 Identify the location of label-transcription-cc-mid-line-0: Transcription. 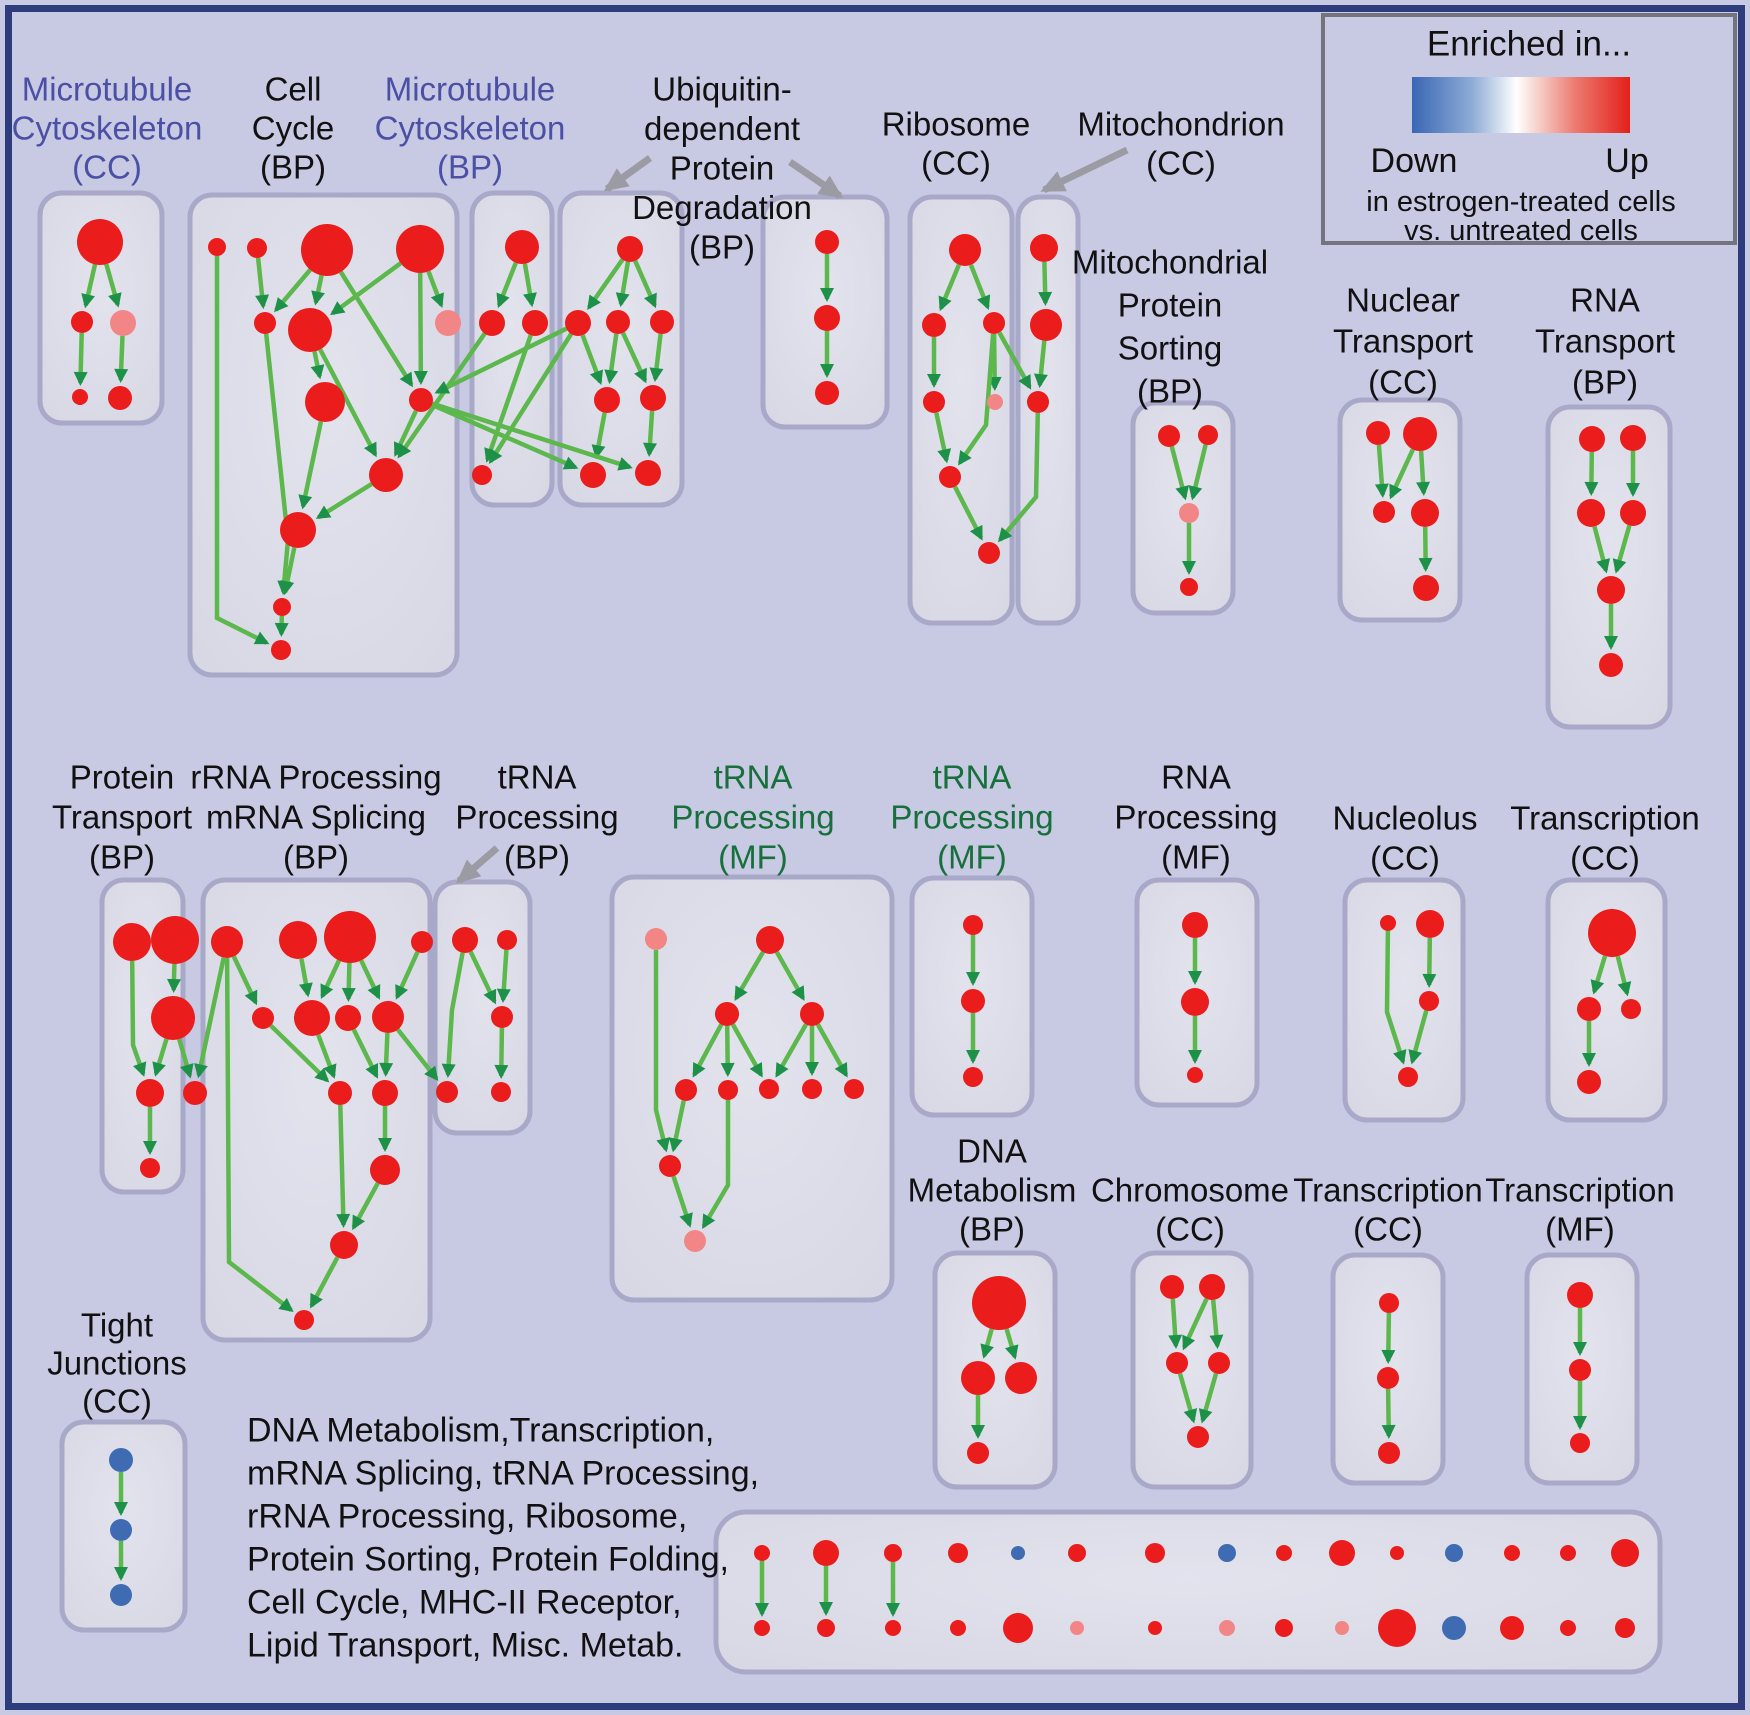
(1605, 818).